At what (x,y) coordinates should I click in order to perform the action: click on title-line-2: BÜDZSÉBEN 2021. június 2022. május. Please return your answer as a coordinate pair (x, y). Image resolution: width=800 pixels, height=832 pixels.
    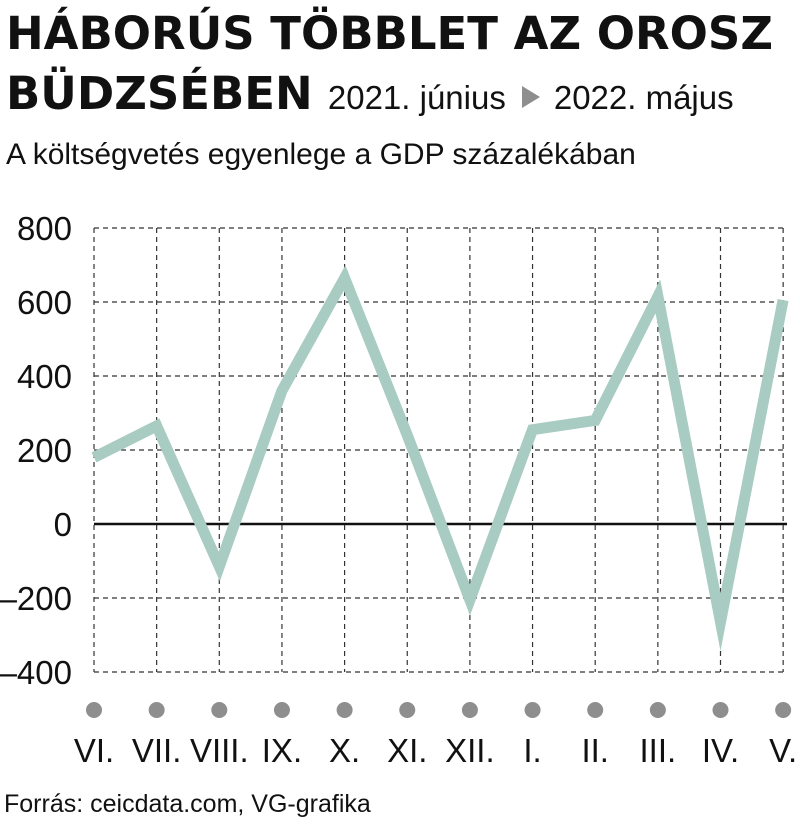
    Looking at the image, I should click on (389, 96).